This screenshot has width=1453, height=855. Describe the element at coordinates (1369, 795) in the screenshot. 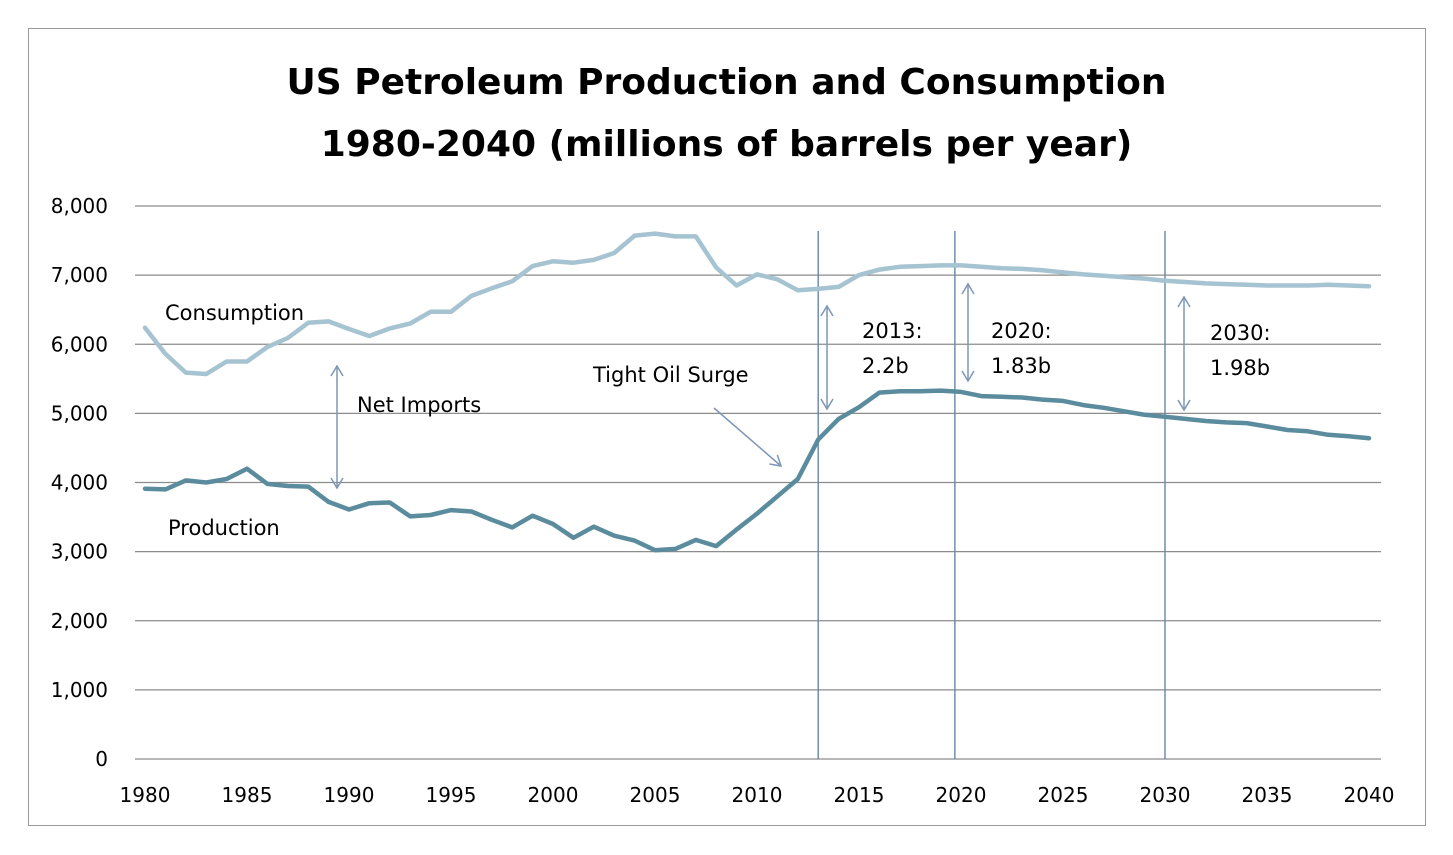

I see `x-tick-label: 2040` at that location.